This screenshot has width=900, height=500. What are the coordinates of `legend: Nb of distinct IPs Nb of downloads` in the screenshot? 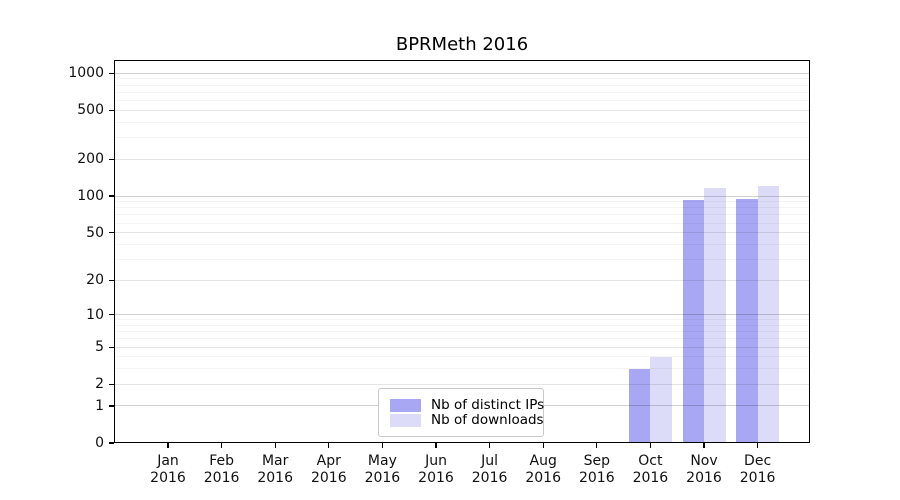 It's located at (461, 412).